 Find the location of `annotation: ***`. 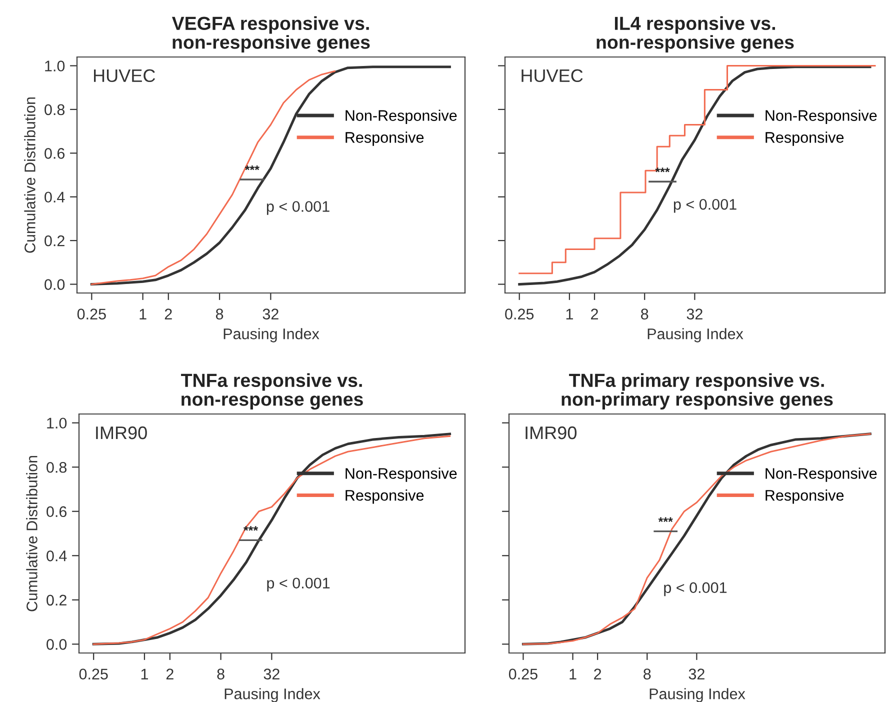

annotation: *** is located at coordinates (665, 519).